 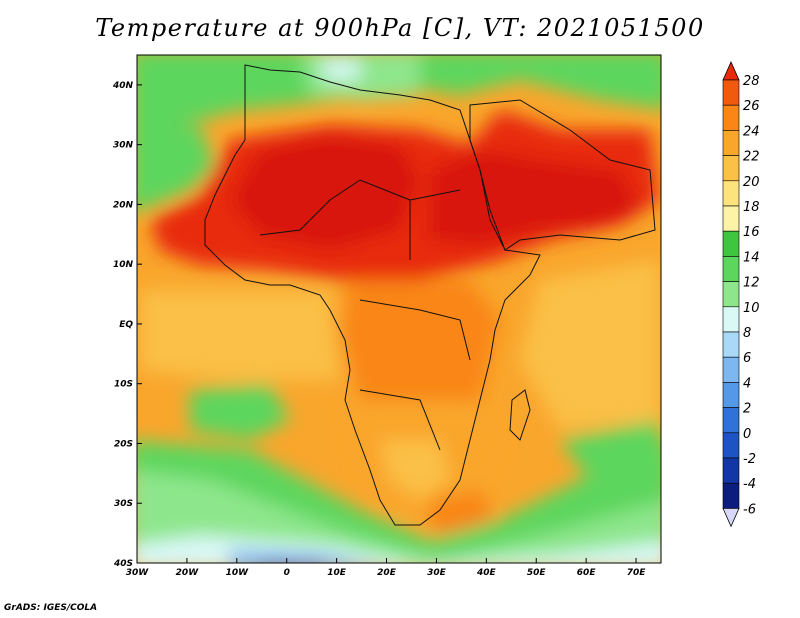 What do you see at coordinates (751, 207) in the screenshot?
I see `colorbar-label: 18` at bounding box center [751, 207].